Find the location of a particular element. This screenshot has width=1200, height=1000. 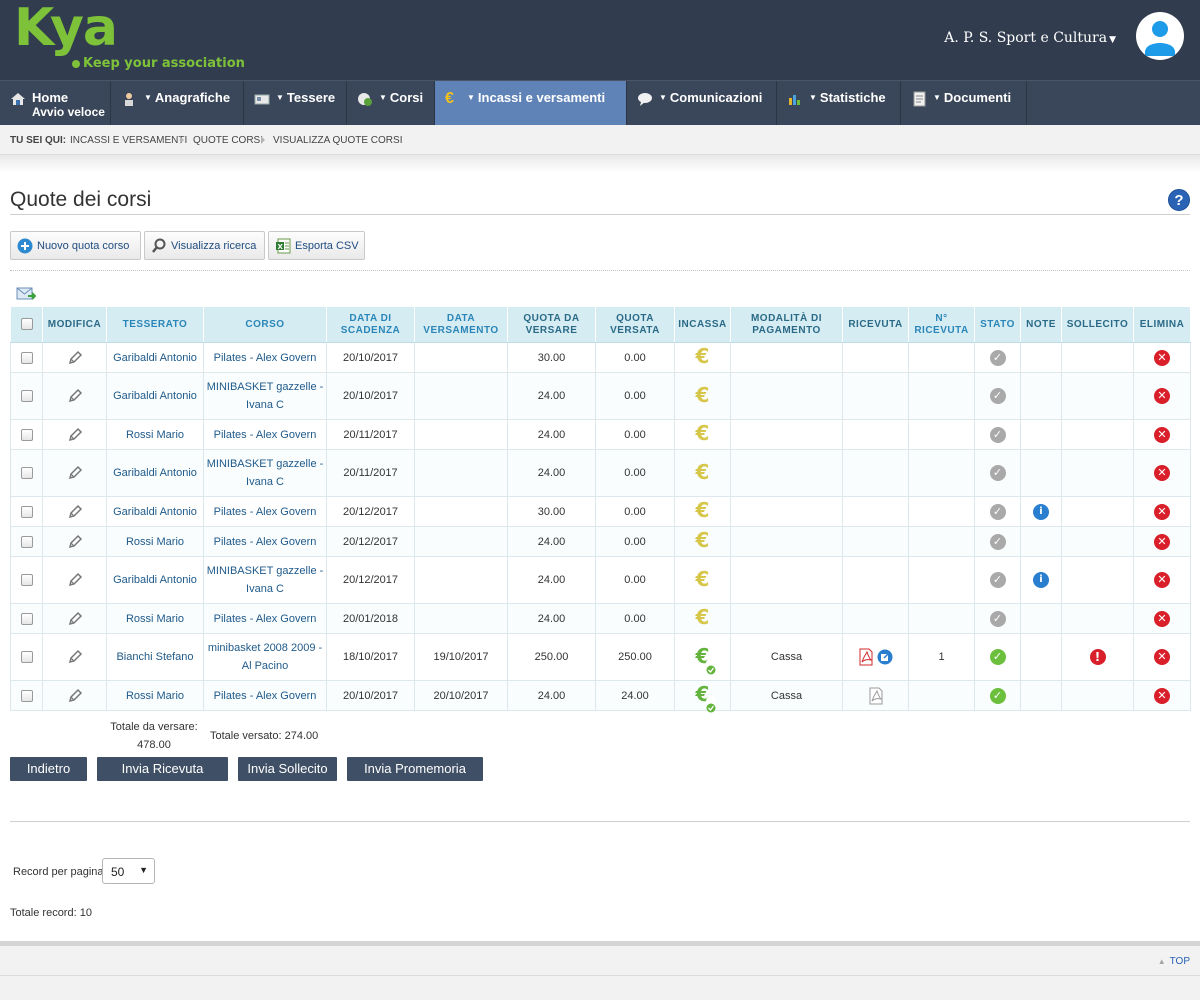

export-csv-button: X Esporta CSV is located at coordinates (316, 245).